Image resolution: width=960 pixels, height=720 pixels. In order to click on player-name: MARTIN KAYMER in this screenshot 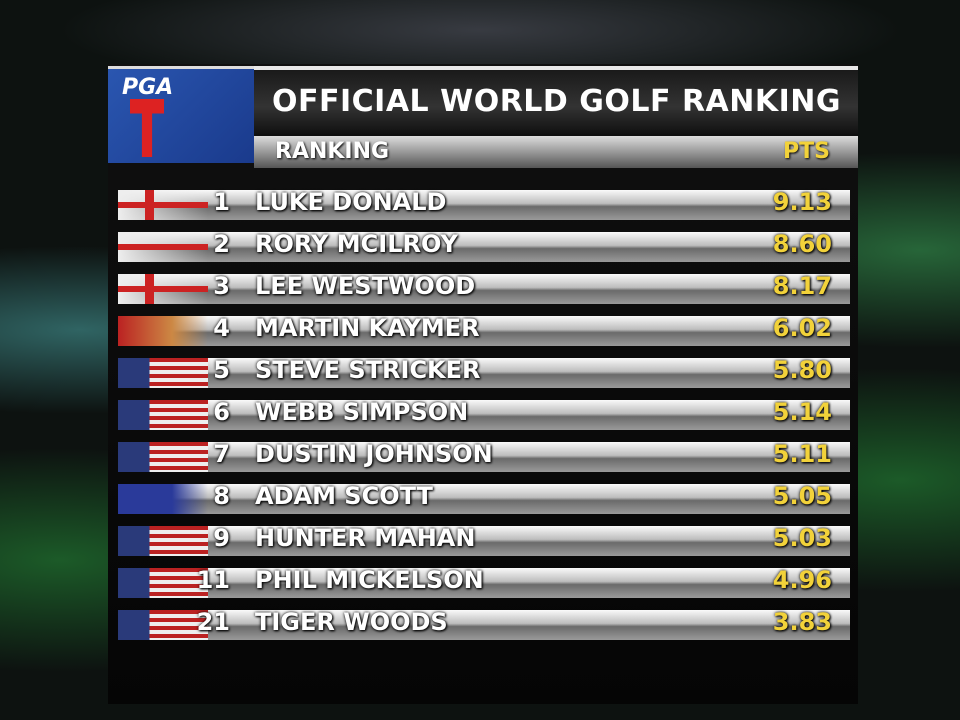, I will do `click(367, 328)`.